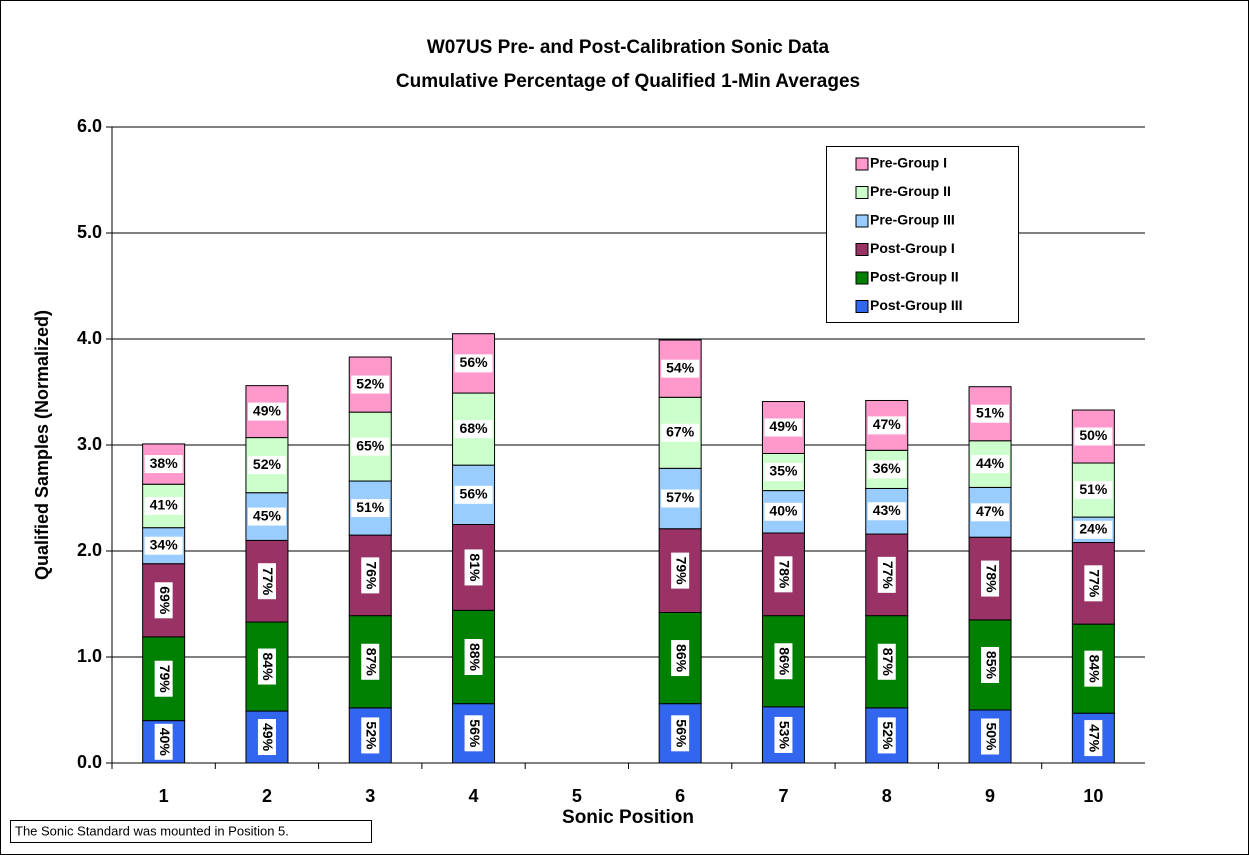 The height and width of the screenshot is (855, 1249). I want to click on x-tick-label: 5, so click(577, 796).